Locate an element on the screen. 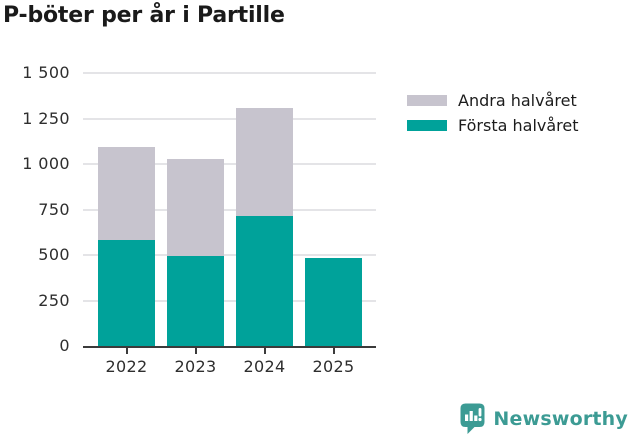 This screenshot has width=631, height=439. chart-title: P-böter per år i Partille is located at coordinates (144, 15).